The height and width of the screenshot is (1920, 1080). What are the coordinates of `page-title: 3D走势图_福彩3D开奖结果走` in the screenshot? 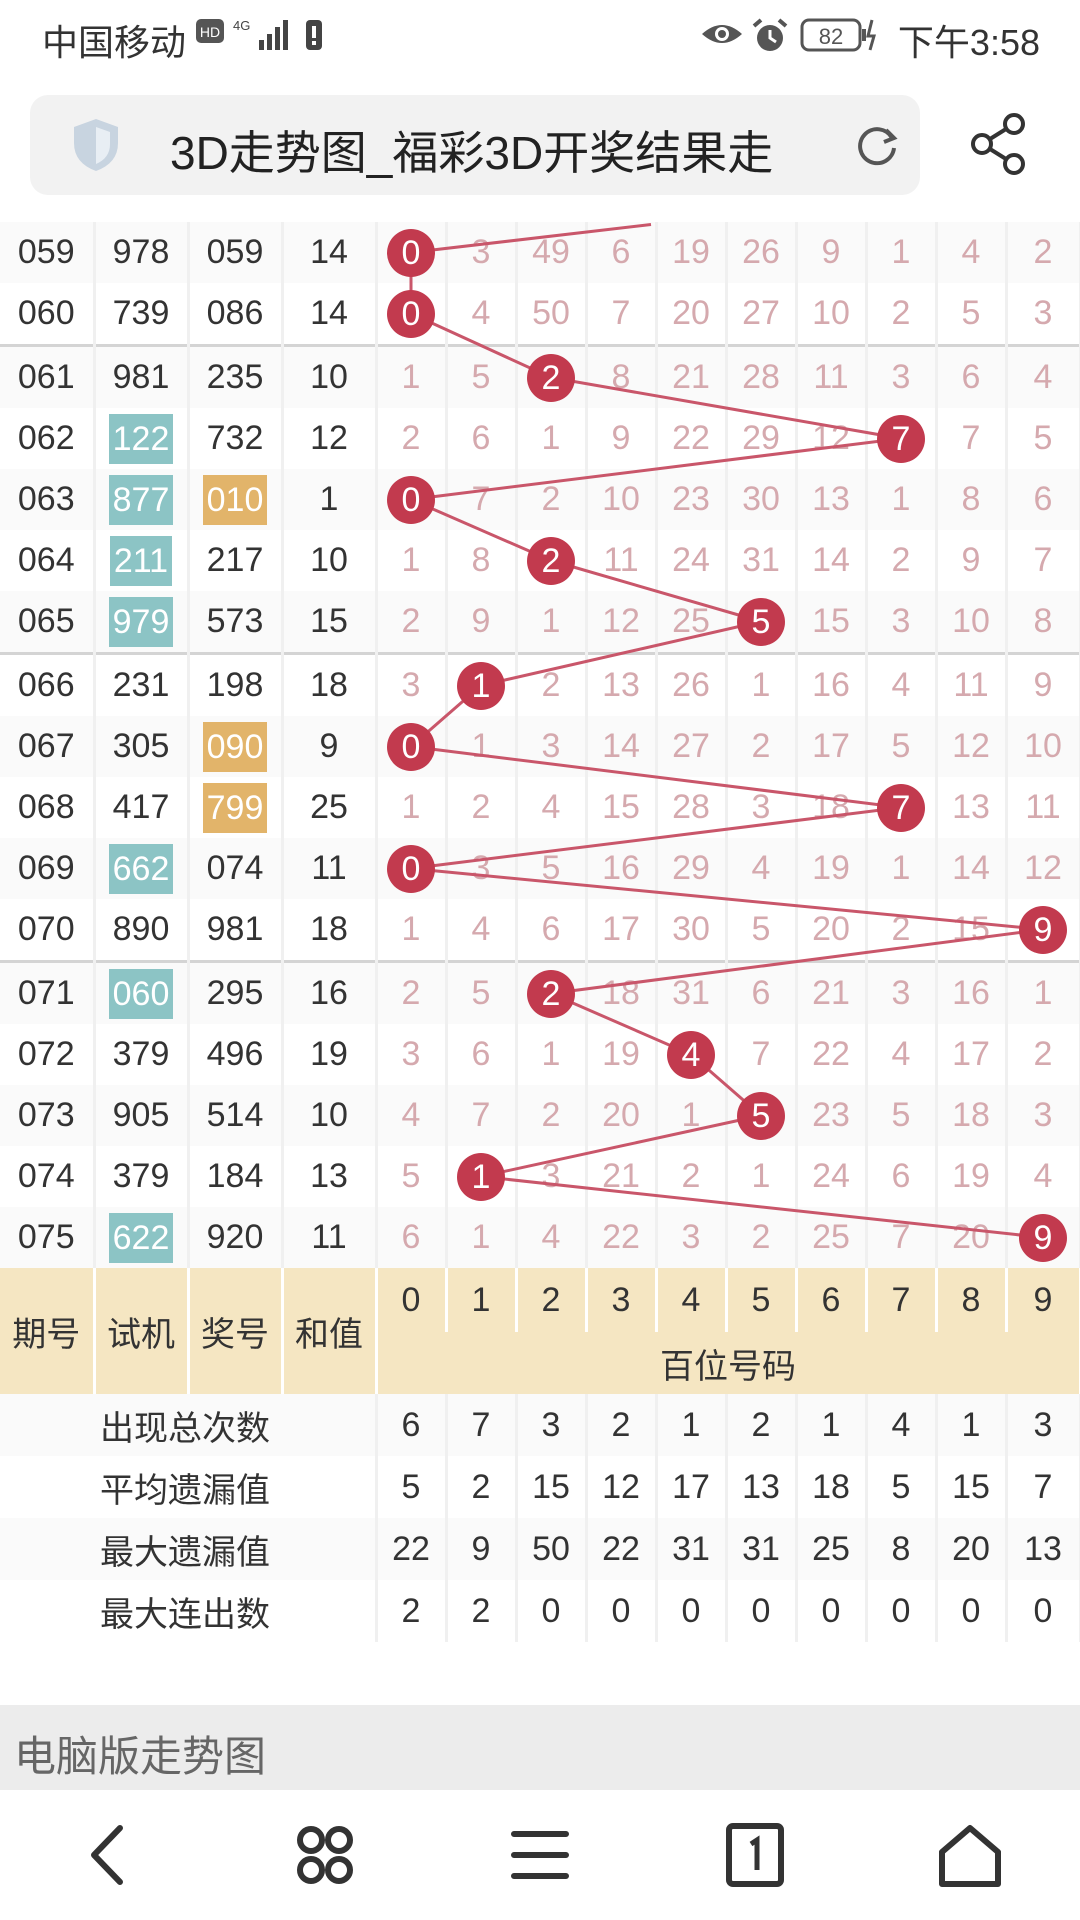 It's located at (472, 153).